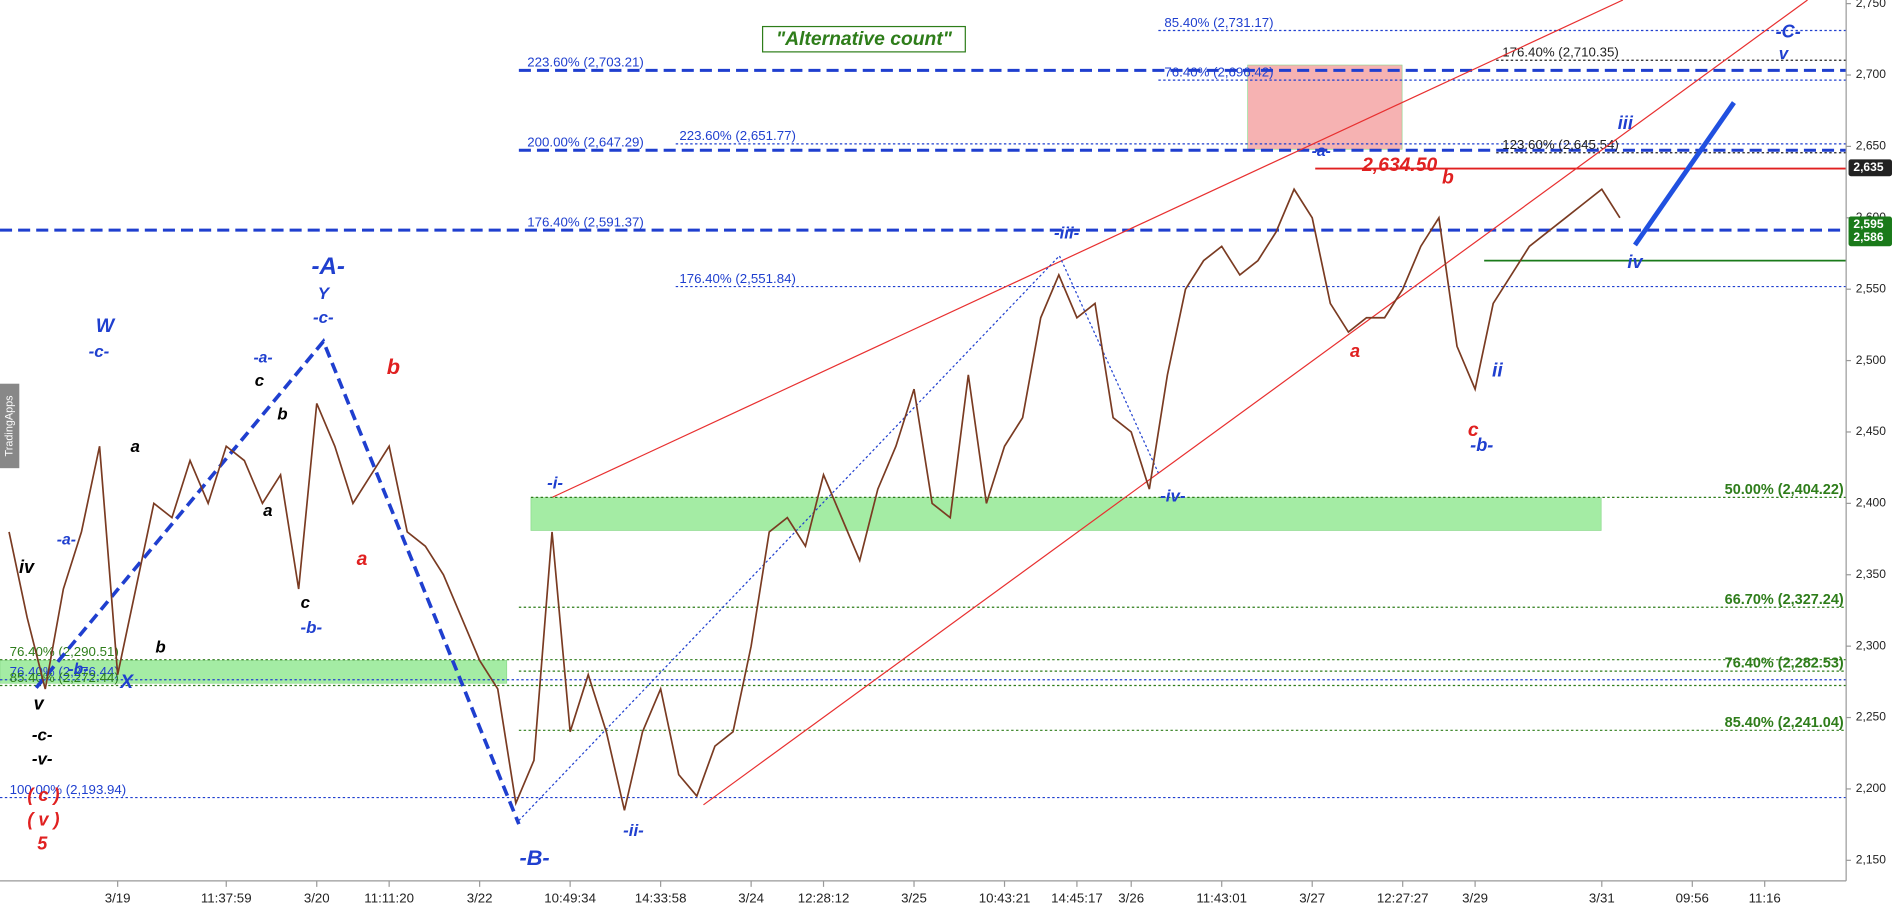 This screenshot has height=911, width=1892. I want to click on wave-label: -A-, so click(328, 266).